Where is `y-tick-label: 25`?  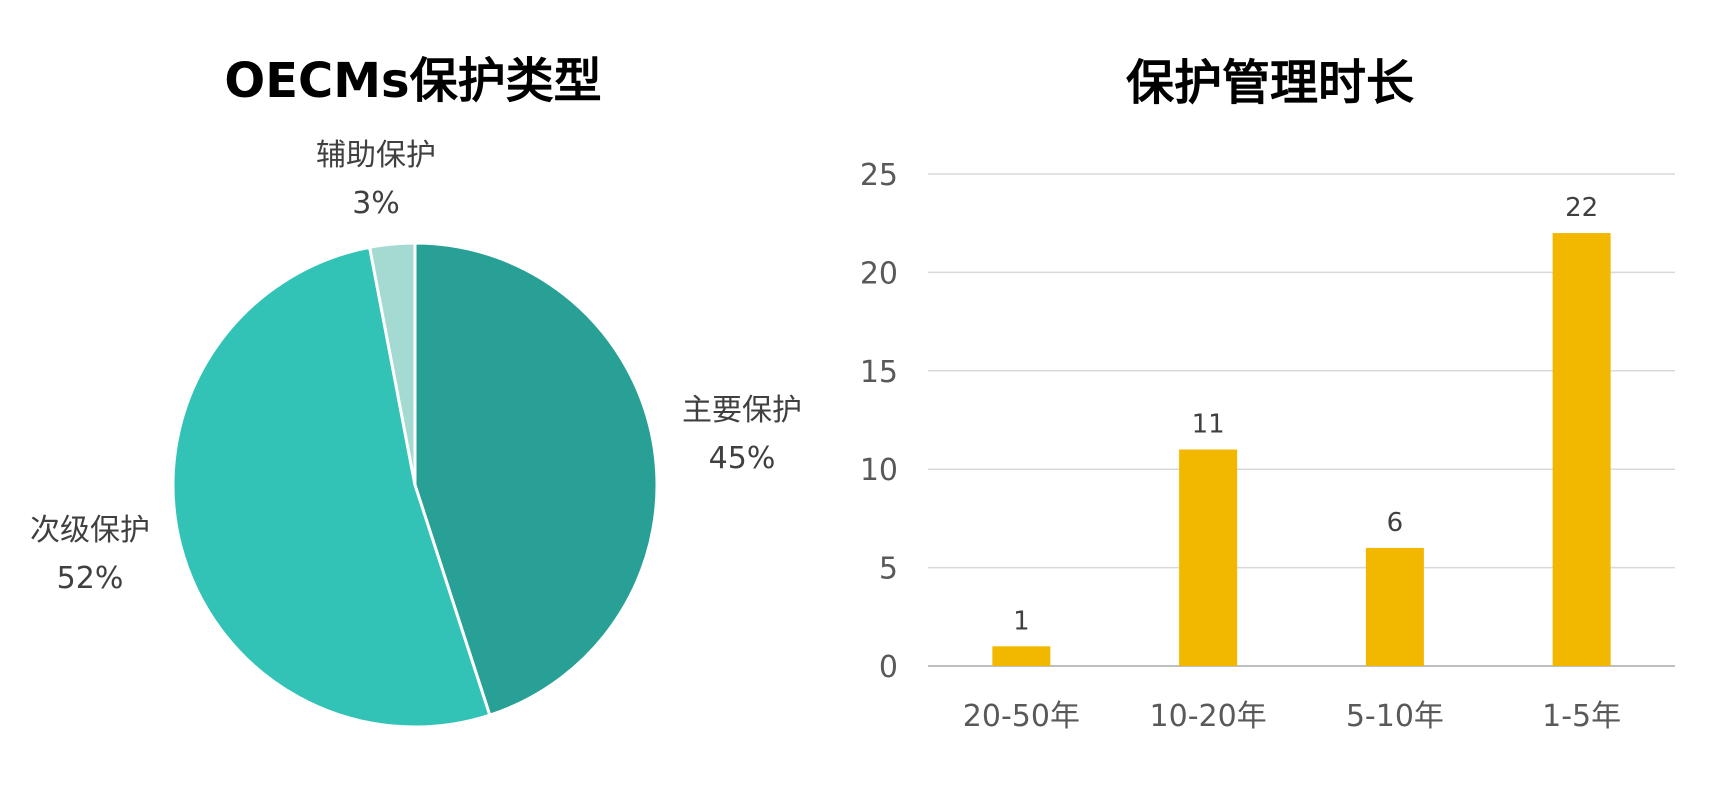 y-tick-label: 25 is located at coordinates (879, 175).